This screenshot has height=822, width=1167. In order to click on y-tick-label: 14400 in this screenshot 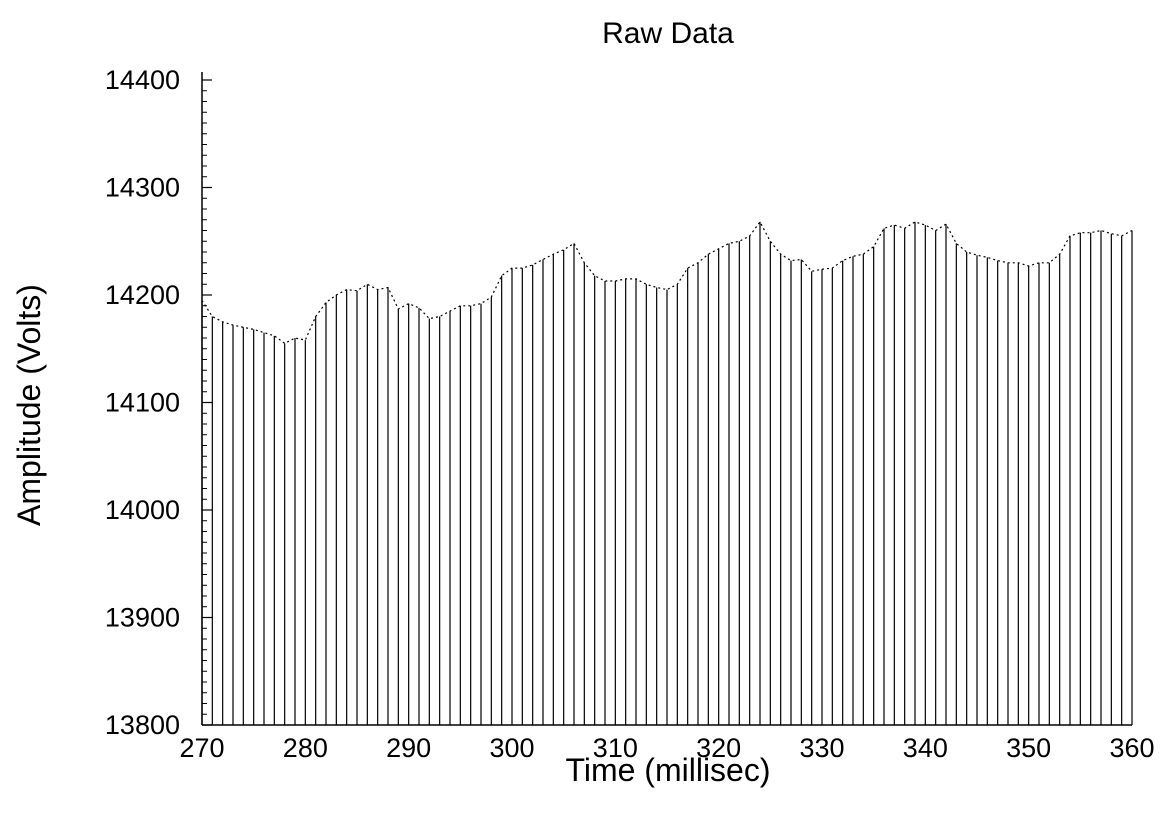, I will do `click(142, 80)`.